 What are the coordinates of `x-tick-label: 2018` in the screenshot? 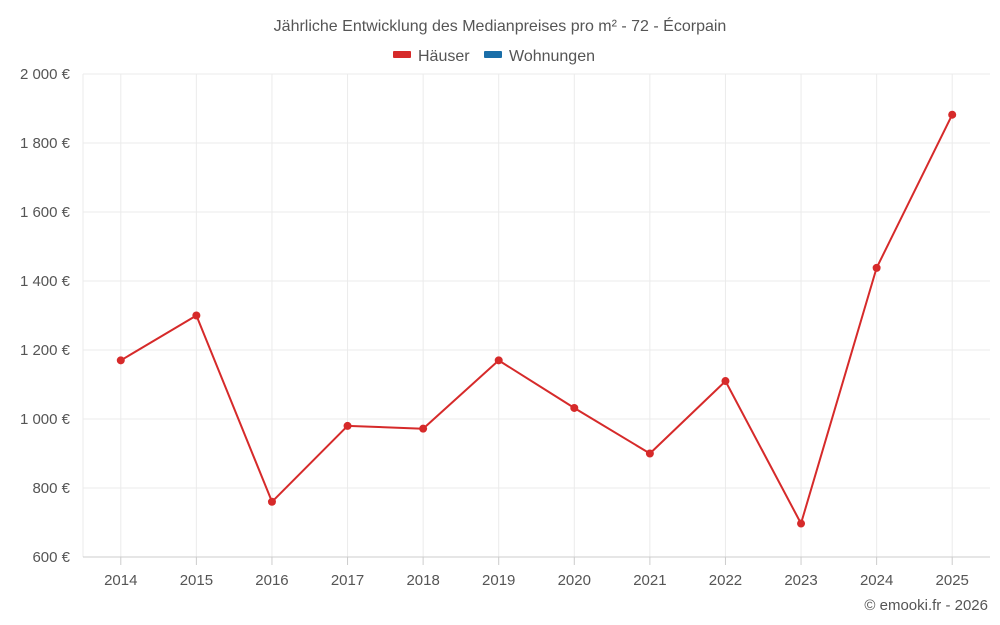 It's located at (422, 580).